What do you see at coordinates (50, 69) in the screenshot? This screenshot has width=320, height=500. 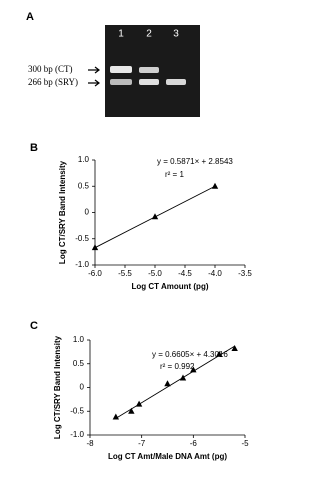 I see `band-label: 300 bp (CT)` at bounding box center [50, 69].